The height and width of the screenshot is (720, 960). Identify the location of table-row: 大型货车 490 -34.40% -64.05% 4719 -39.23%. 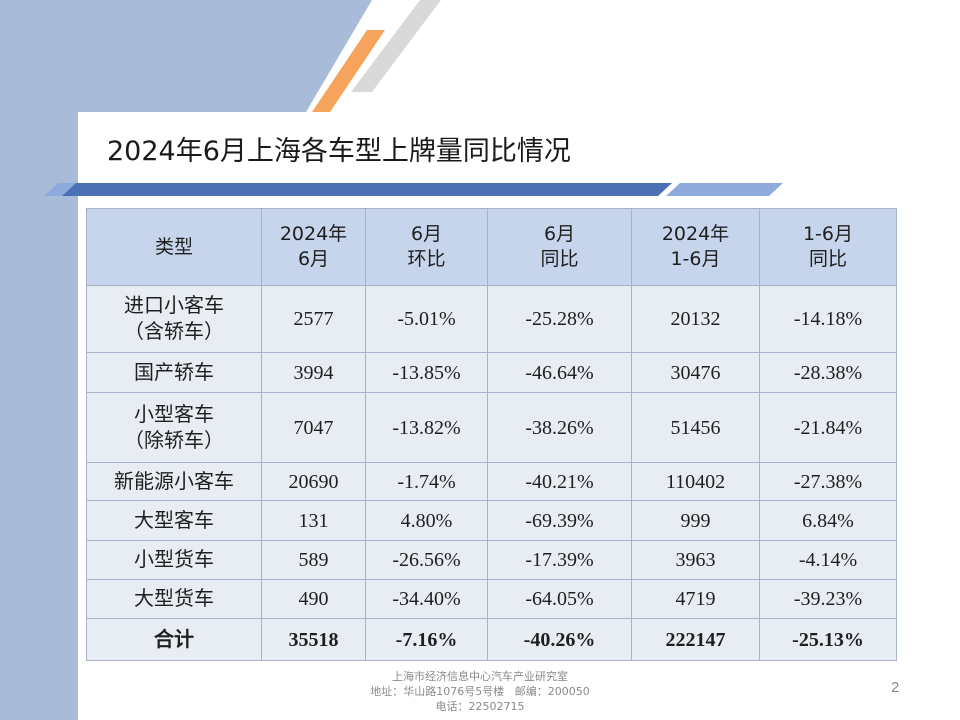
(491, 599).